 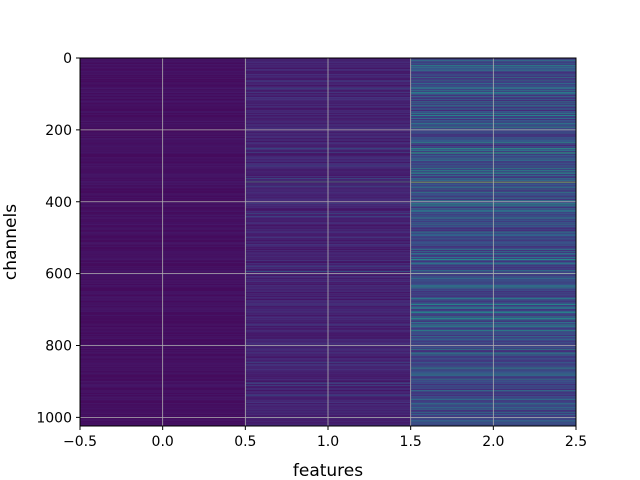 What do you see at coordinates (67, 59) in the screenshot?
I see `y-tick-label: 0` at bounding box center [67, 59].